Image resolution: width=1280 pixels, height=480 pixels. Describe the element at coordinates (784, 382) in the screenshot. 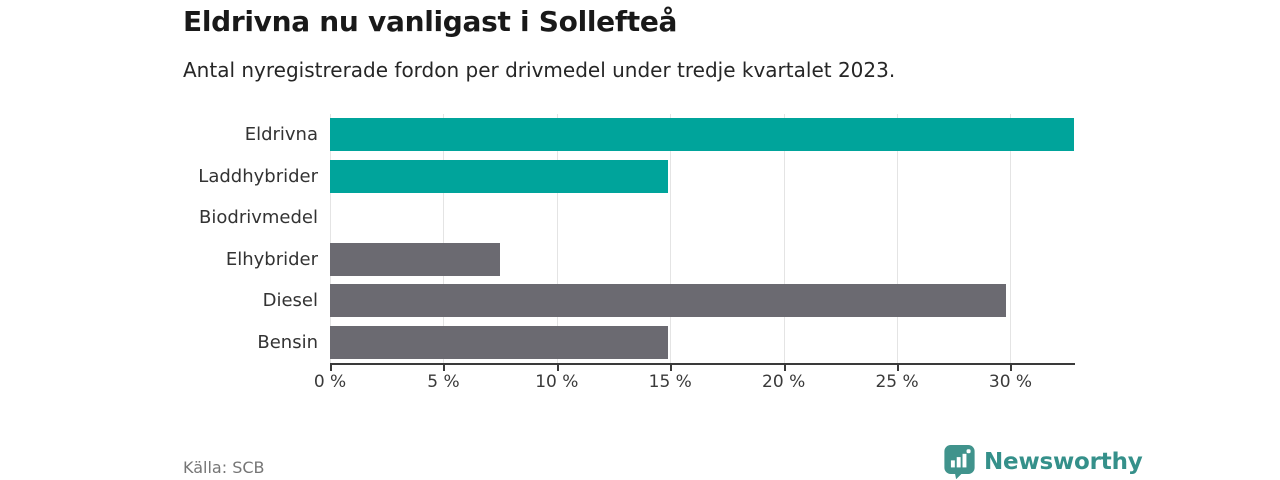

I see `x-tick-label: 20 %` at that location.